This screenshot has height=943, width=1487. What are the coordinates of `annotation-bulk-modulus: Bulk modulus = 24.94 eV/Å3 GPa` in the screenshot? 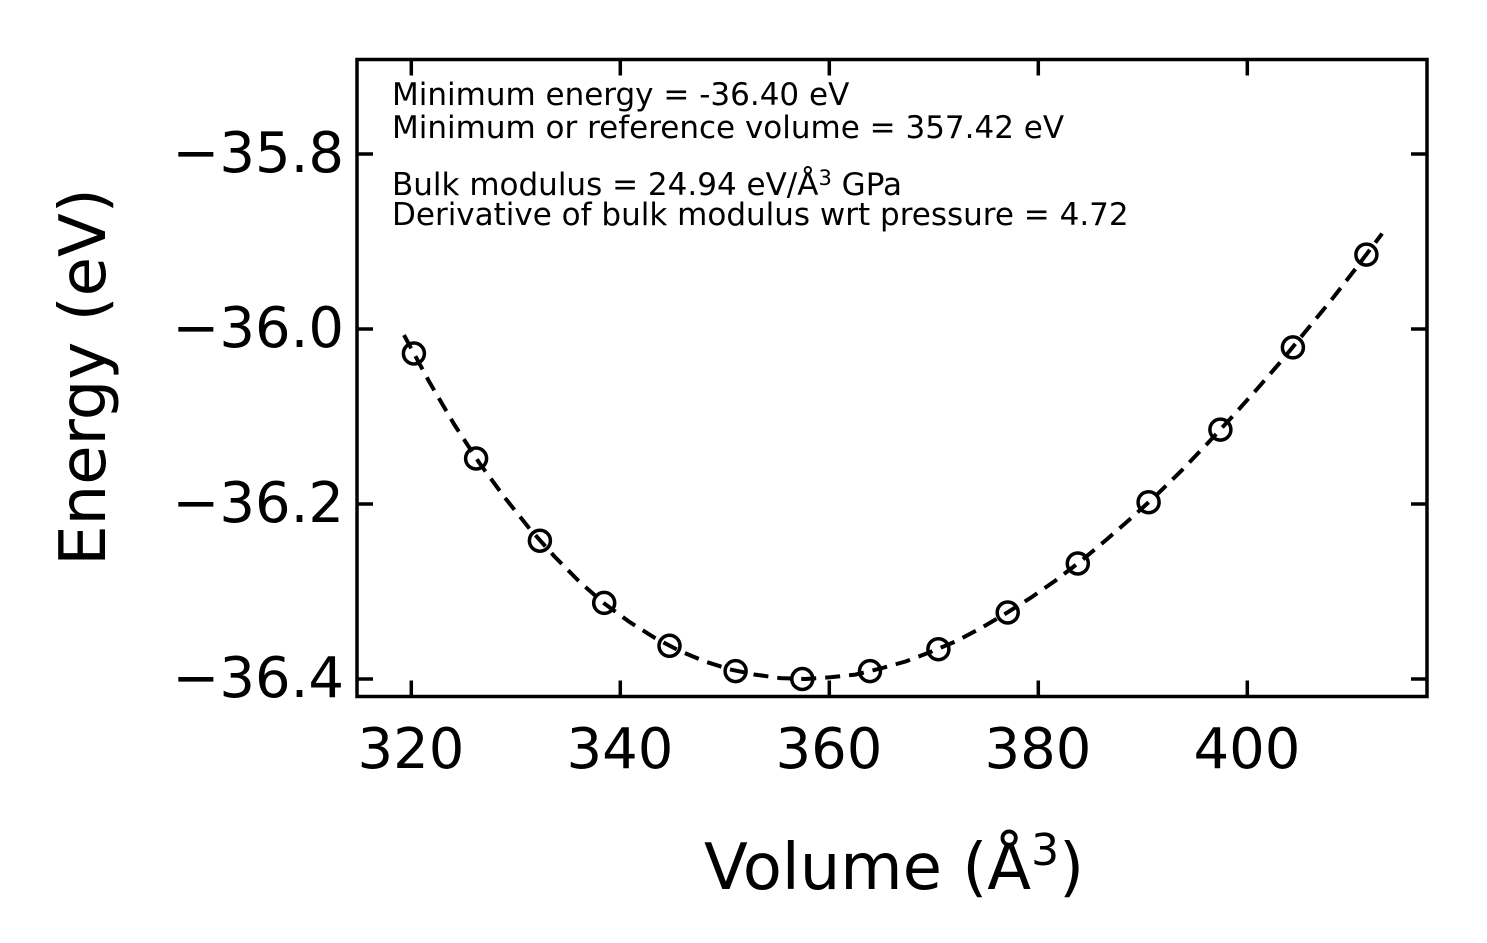 It's located at (647, 182).